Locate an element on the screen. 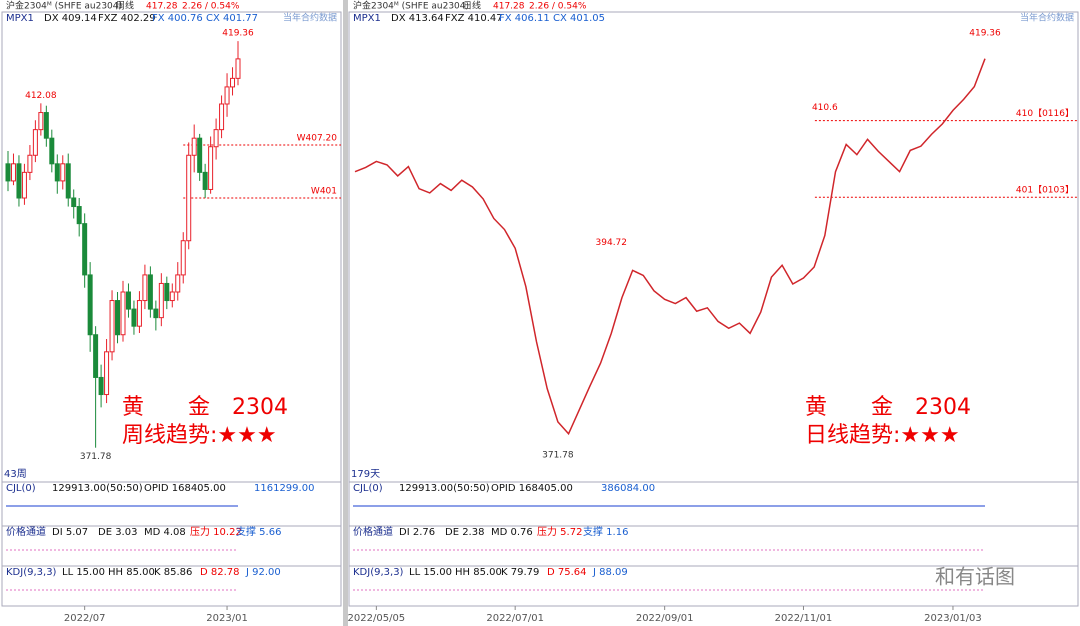  ma-legend: DX 413.64 is located at coordinates (417, 18).